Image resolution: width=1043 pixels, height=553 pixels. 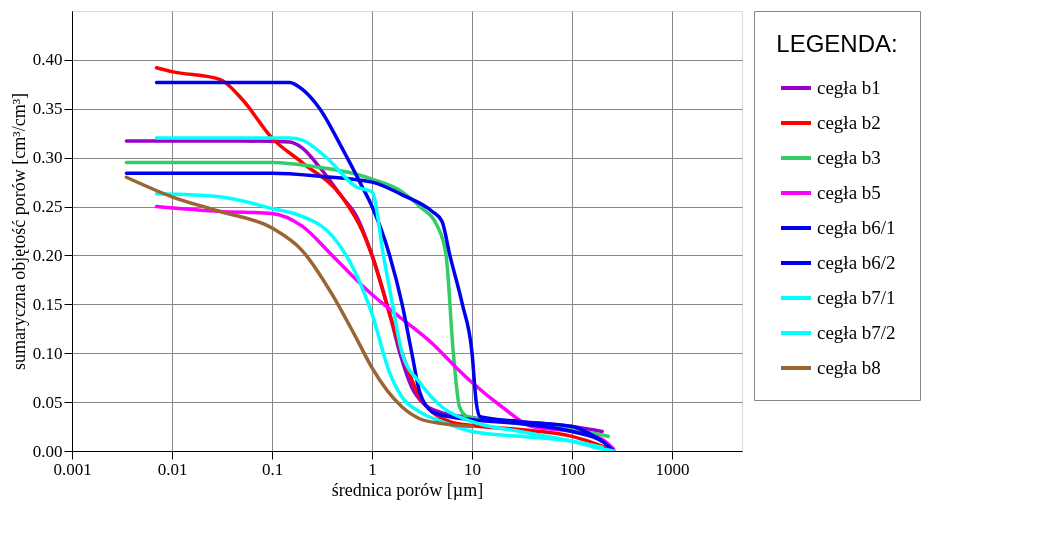 I want to click on x-tick-label: 0.01, so click(x=172, y=469).